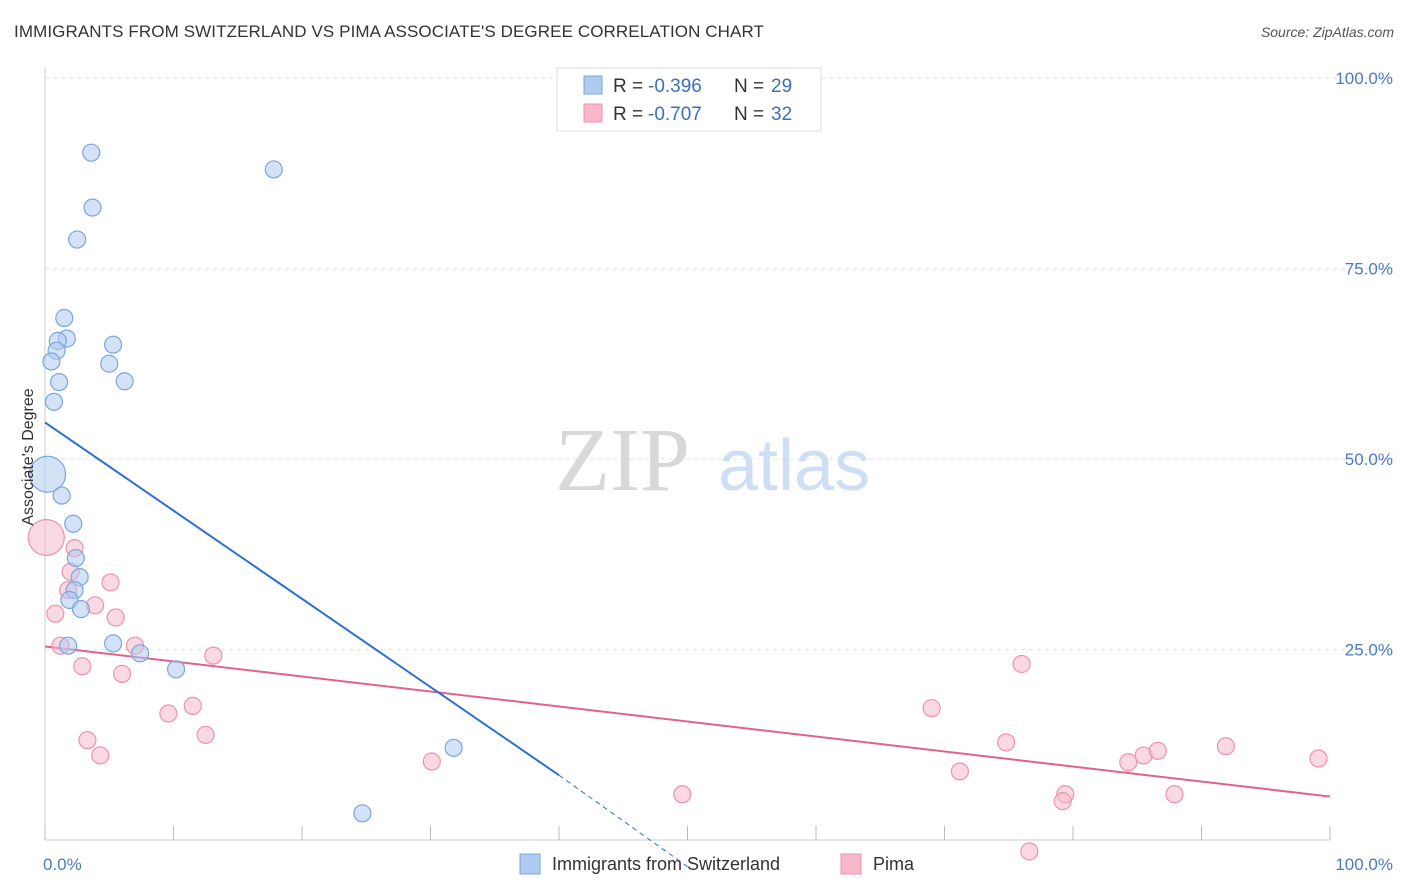 The image size is (1406, 892). What do you see at coordinates (623, 821) in the screenshot?
I see `trend-line-switzerland-extension` at bounding box center [623, 821].